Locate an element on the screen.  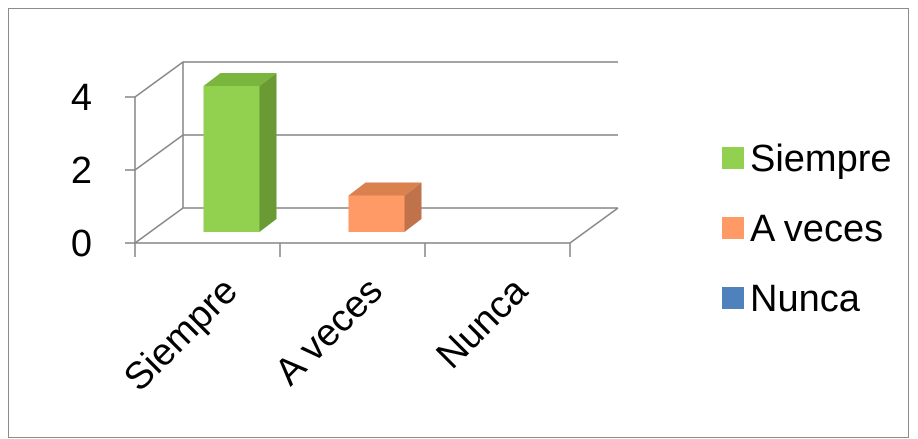
y-axis-ticks: 0 2 4 is located at coordinates (103, 171).